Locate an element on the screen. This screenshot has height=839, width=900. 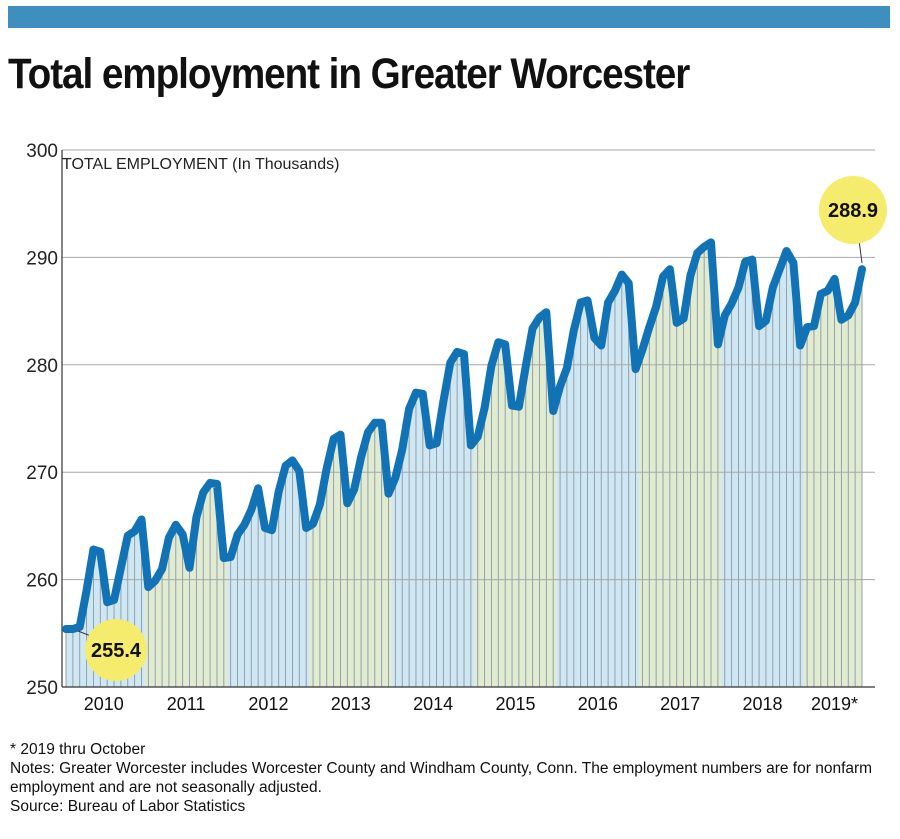
x-tick-label-2010: 2010 is located at coordinates (104, 704).